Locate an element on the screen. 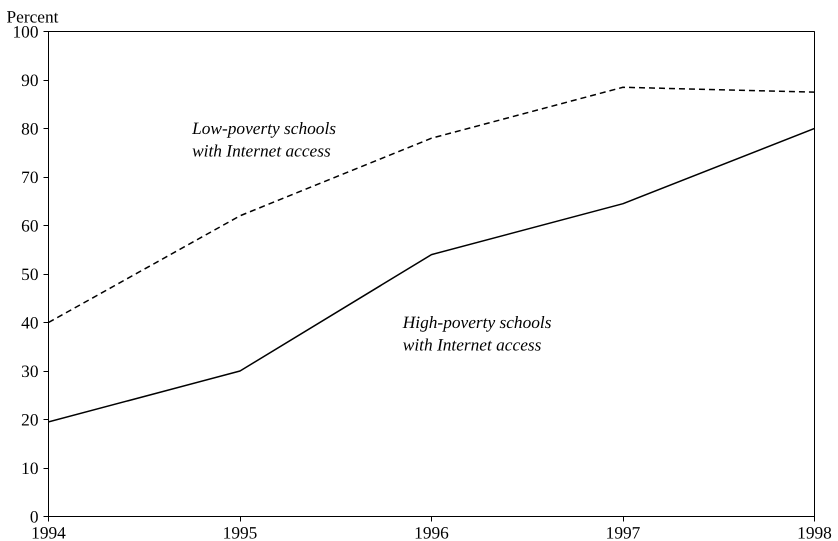 This screenshot has height=541, width=838. y-tick-label: 30 is located at coordinates (29, 371).